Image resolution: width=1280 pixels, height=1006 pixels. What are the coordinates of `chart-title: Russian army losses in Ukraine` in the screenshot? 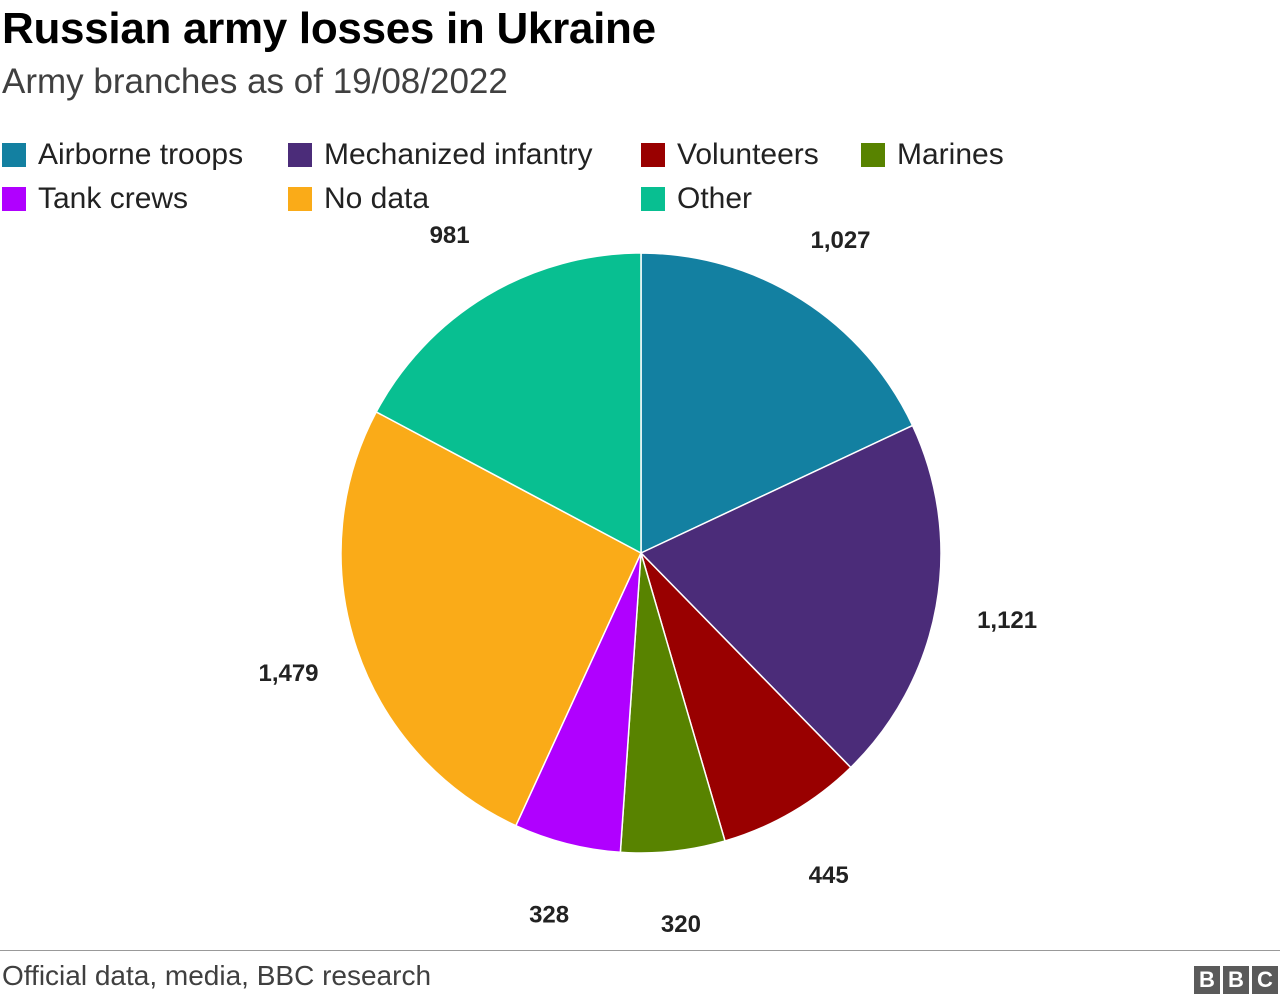 It's located at (329, 28).